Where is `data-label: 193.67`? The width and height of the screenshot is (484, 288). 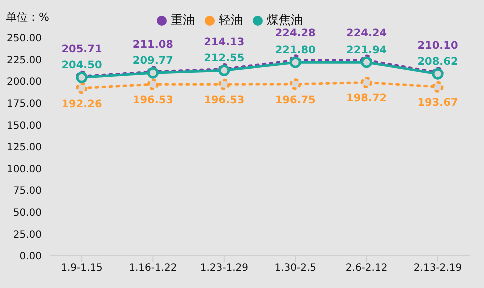
data-label: 193.67 is located at coordinates (438, 103).